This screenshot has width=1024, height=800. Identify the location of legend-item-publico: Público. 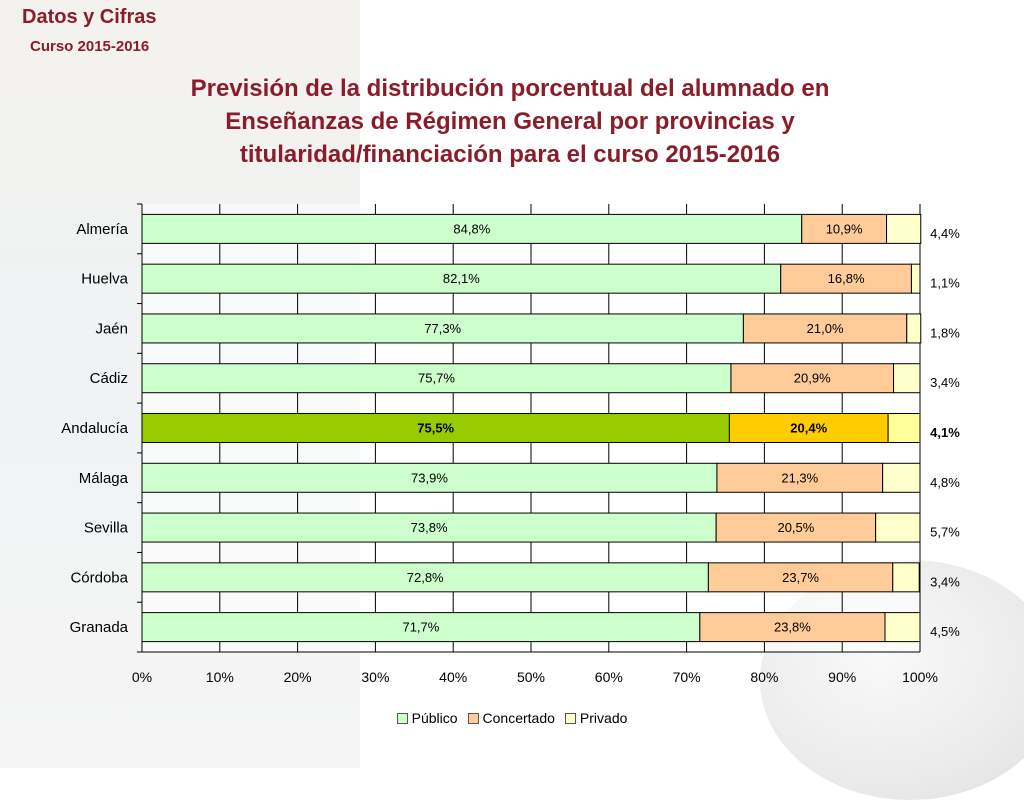
(427, 718).